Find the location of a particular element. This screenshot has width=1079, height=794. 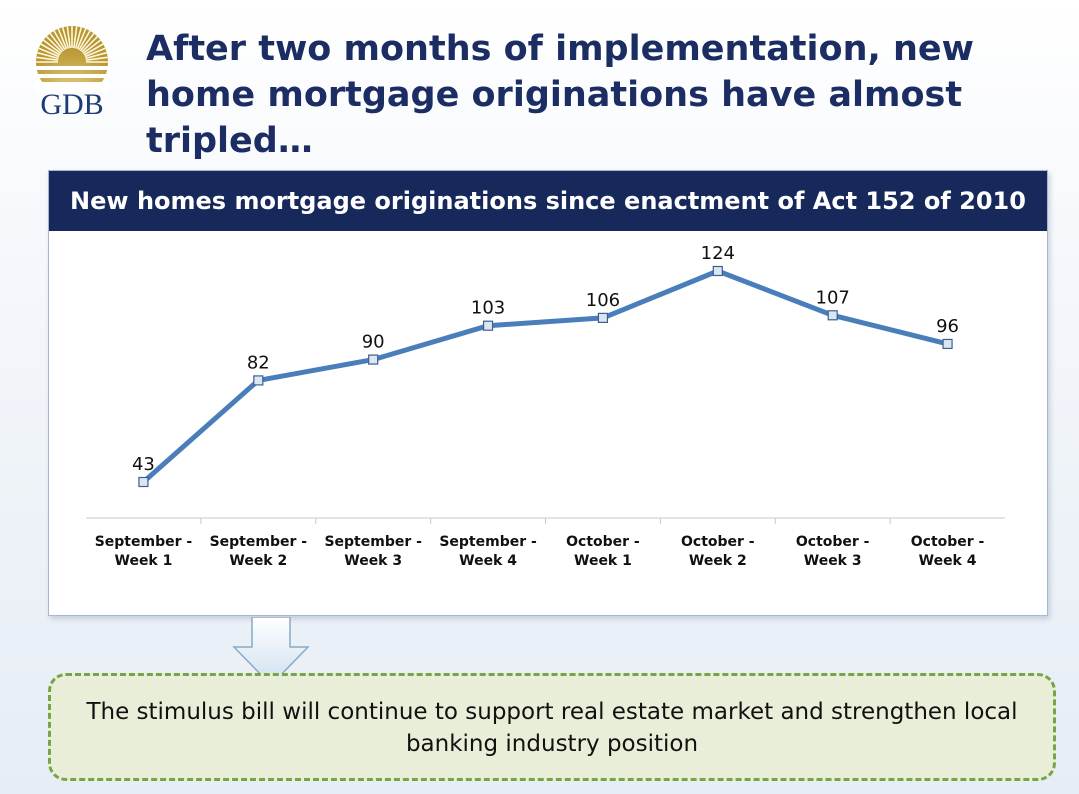

x-tick-label: September -Week 2 is located at coordinates (259, 551).